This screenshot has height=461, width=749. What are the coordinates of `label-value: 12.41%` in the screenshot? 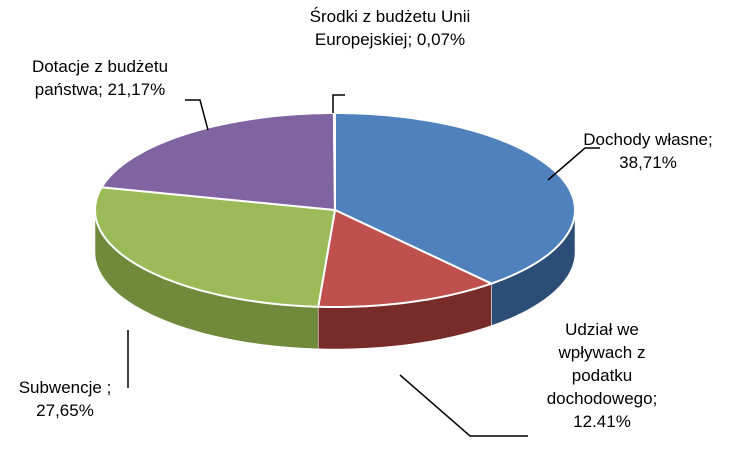 It's located at (602, 421).